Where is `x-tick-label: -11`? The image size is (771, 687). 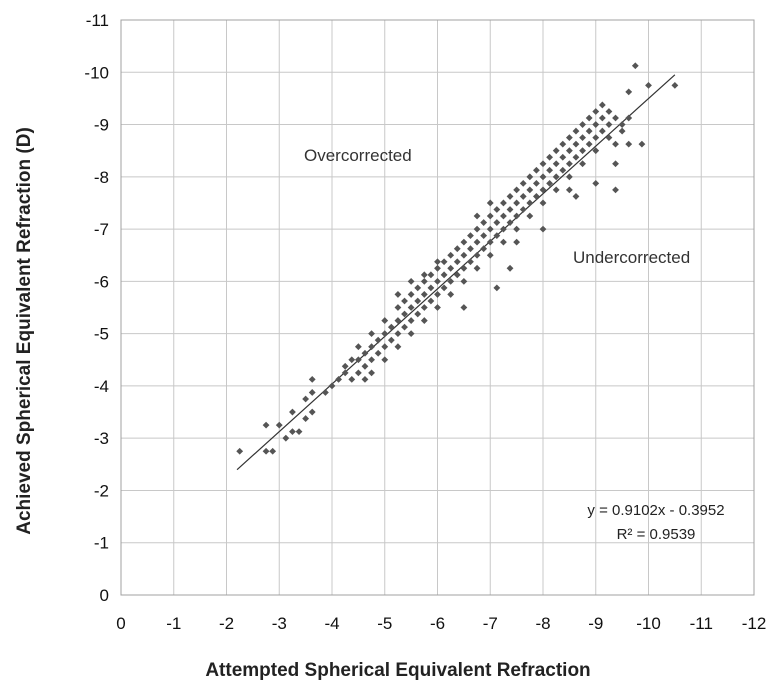 x-tick-label: -11 is located at coordinates (701, 623).